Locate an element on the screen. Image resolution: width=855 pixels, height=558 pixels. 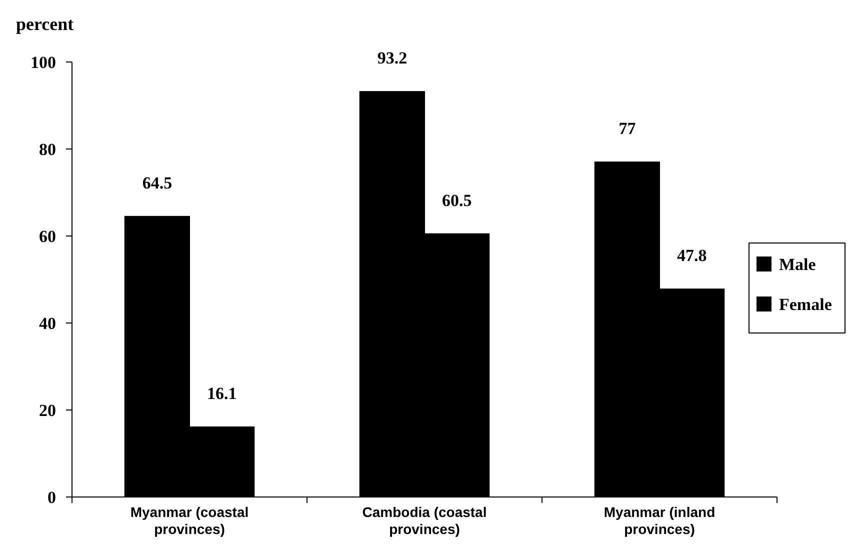
x-tick-label: Myanmar (coastal provinces) is located at coordinates (189, 520).